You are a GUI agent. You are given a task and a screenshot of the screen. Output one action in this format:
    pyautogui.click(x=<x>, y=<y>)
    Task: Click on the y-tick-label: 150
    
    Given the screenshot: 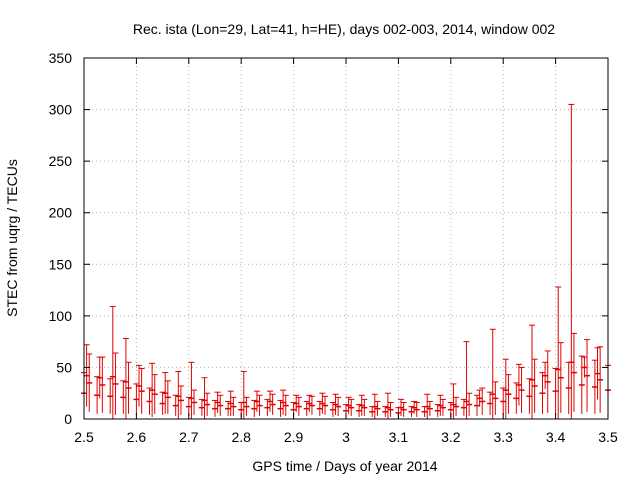 What is the action you would take?
    pyautogui.click(x=61, y=264)
    